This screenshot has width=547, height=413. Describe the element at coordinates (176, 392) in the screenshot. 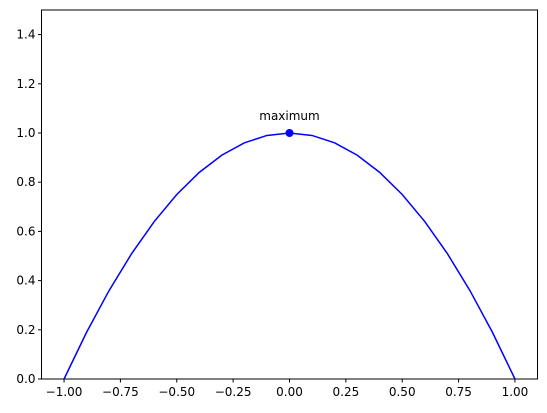

I see `x-tick-label: −0.50` at that location.